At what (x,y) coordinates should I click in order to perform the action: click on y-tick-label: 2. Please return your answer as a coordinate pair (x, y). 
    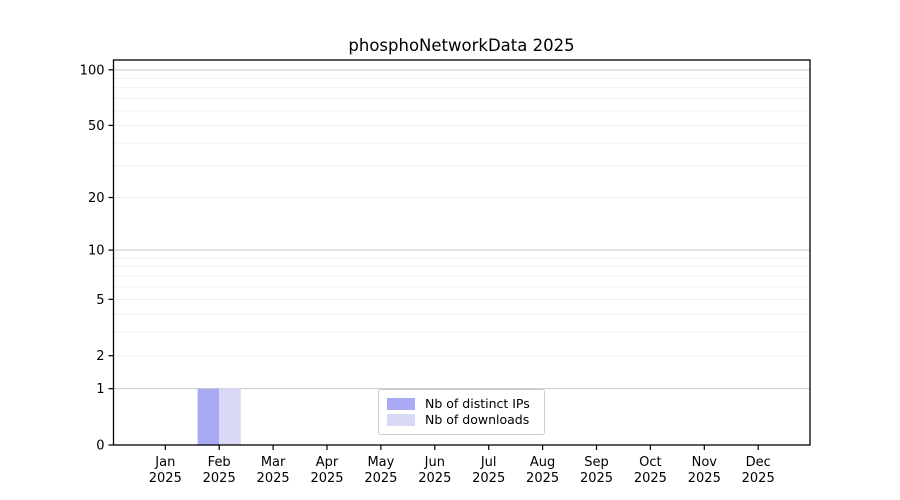
    Looking at the image, I should click on (100, 356).